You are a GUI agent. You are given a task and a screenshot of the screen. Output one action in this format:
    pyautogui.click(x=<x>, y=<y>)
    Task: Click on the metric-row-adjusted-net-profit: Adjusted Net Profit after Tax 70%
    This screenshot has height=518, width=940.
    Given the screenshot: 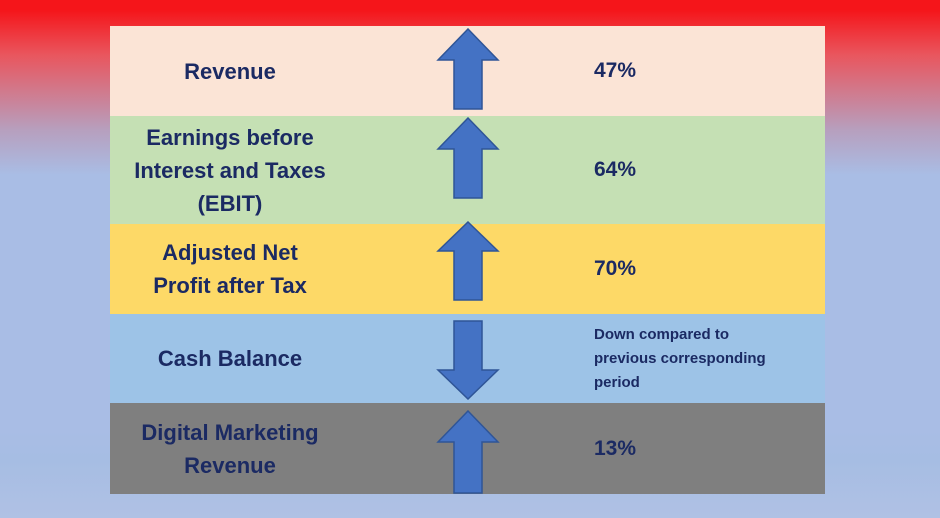 What is the action you would take?
    pyautogui.click(x=467, y=267)
    